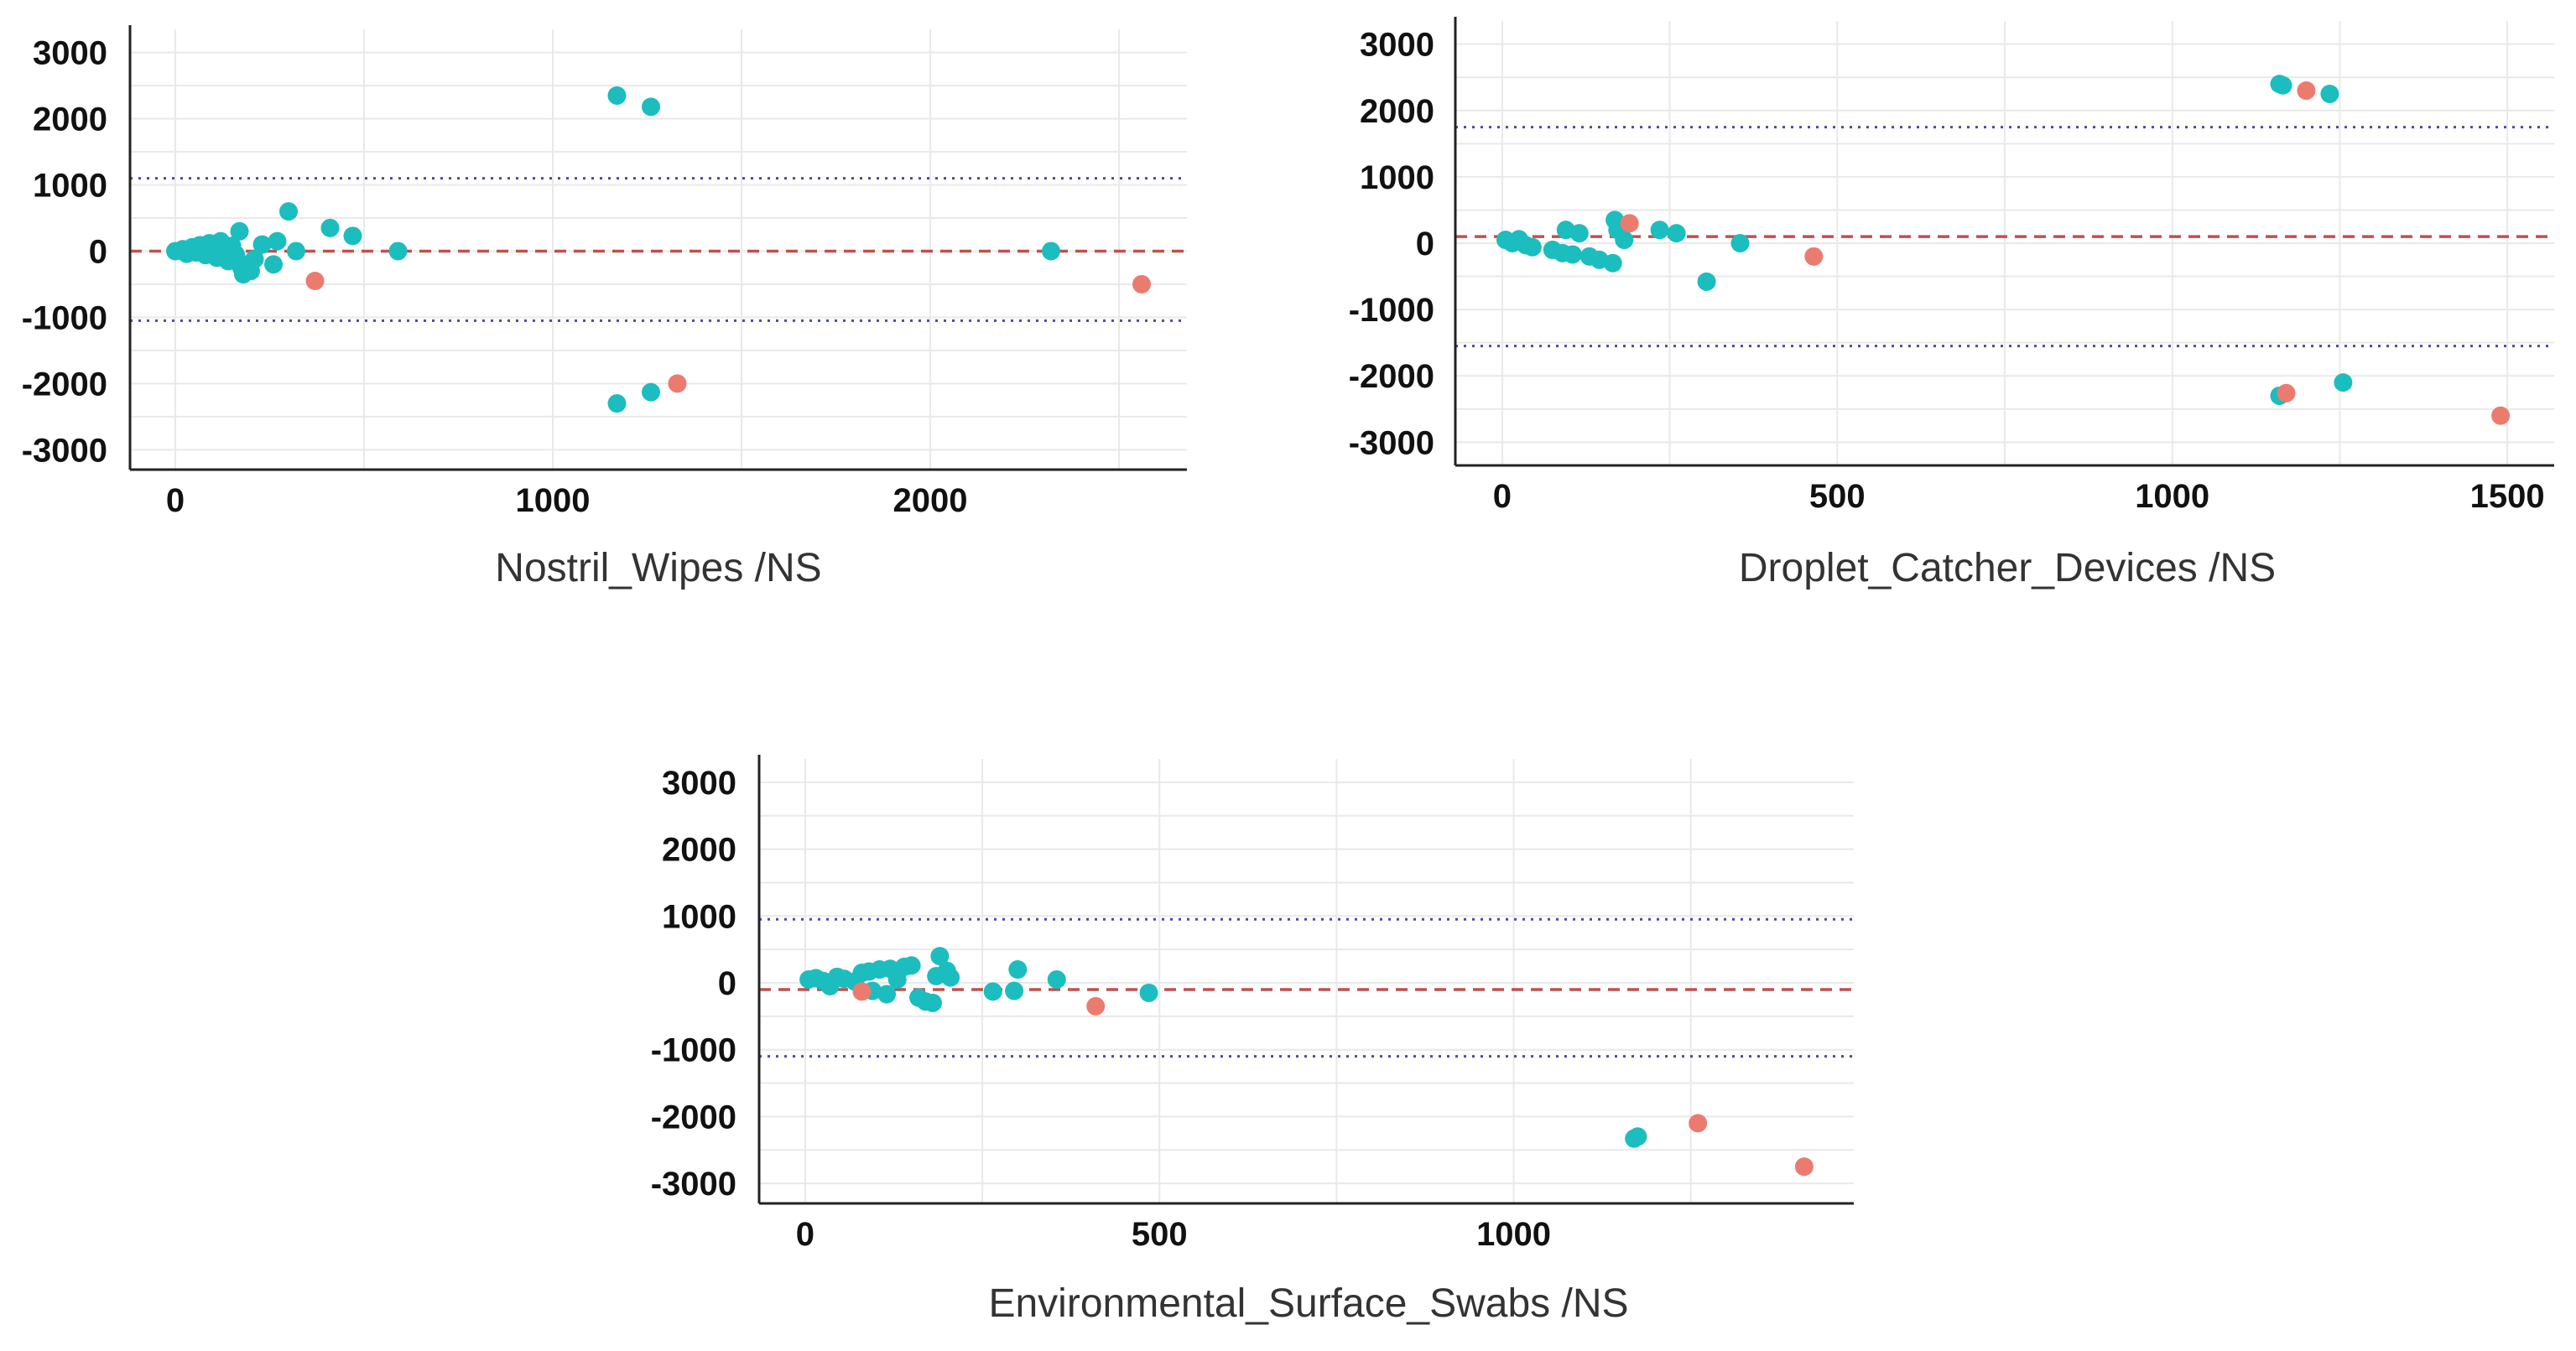  I want to click on x-axis-title: Droplet_Catcher_Devices /NS, so click(2007, 568).